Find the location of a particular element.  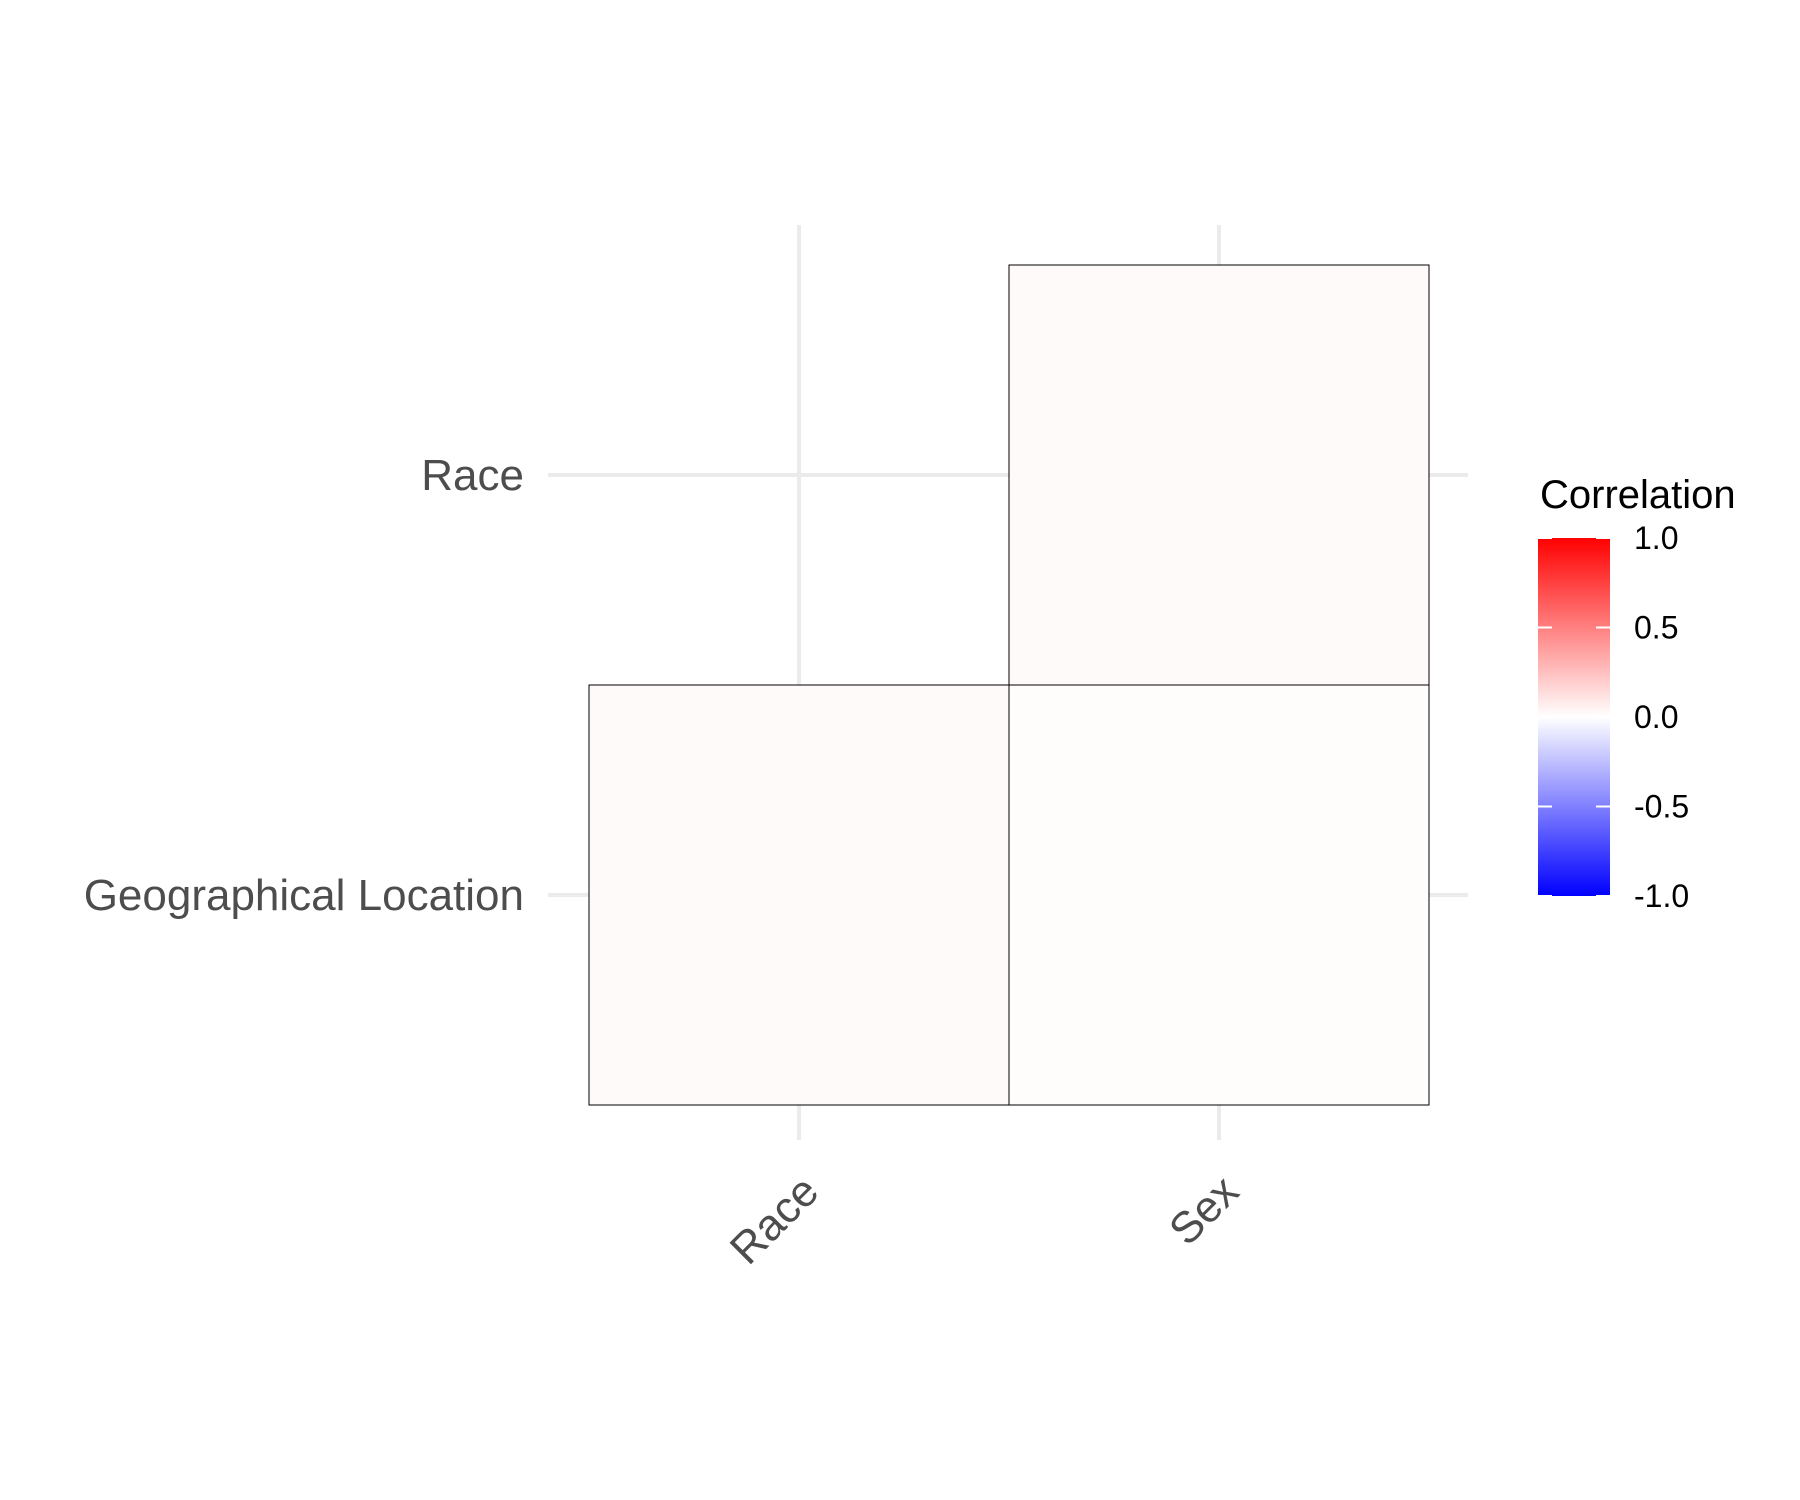

colorbar-tick-label: 0.0 is located at coordinates (1656, 717).